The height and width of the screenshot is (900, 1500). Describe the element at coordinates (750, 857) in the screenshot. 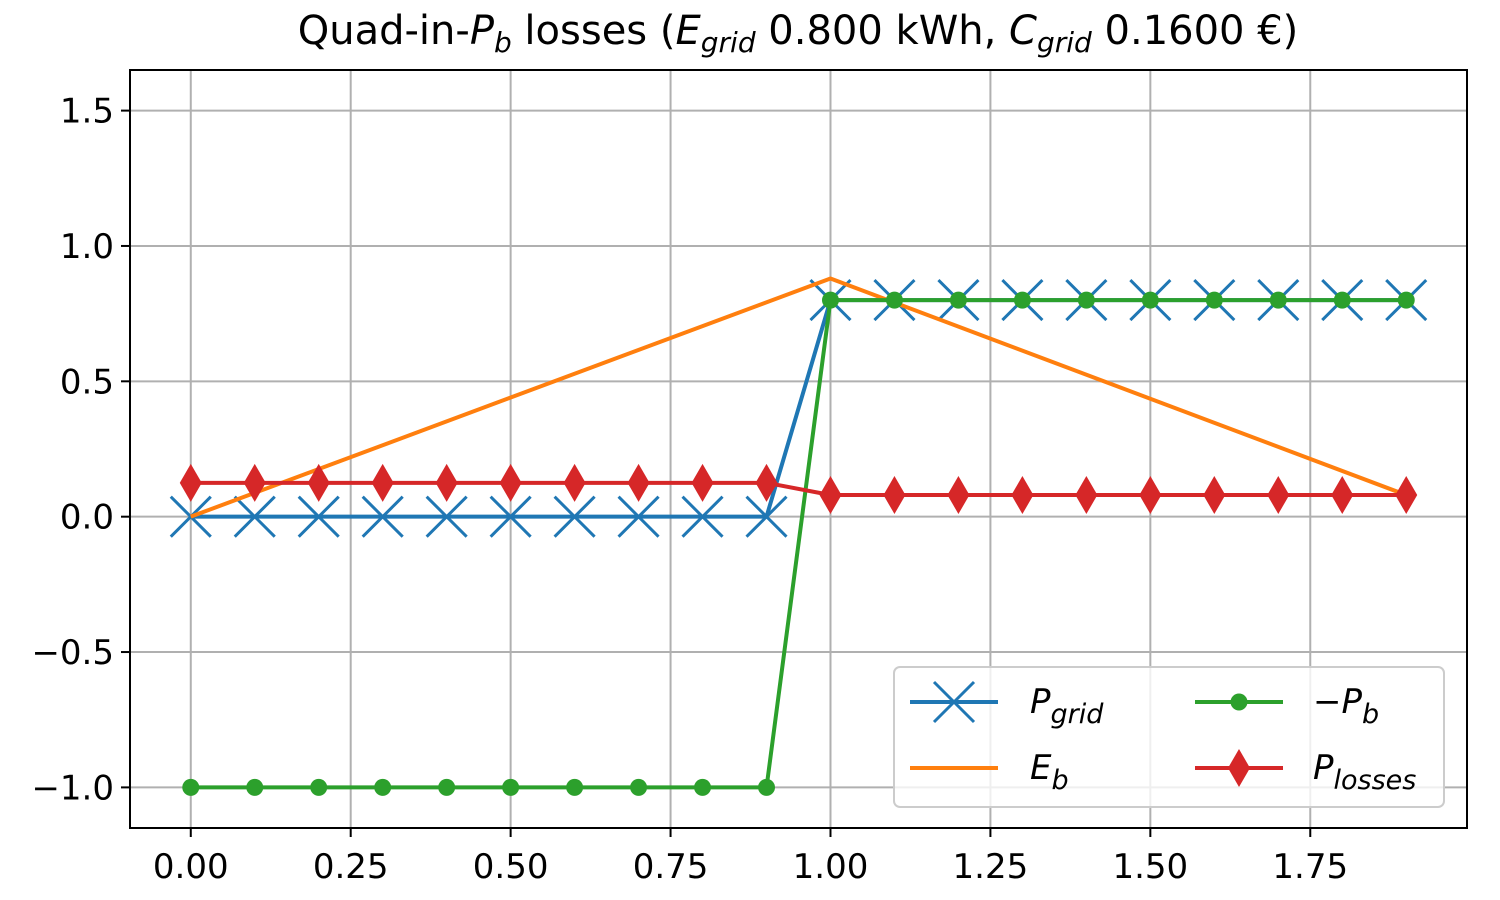

I see `x-axis: 0.00 0.25 0.50 0.75 1.00 1.25 1.50 1.75` at that location.